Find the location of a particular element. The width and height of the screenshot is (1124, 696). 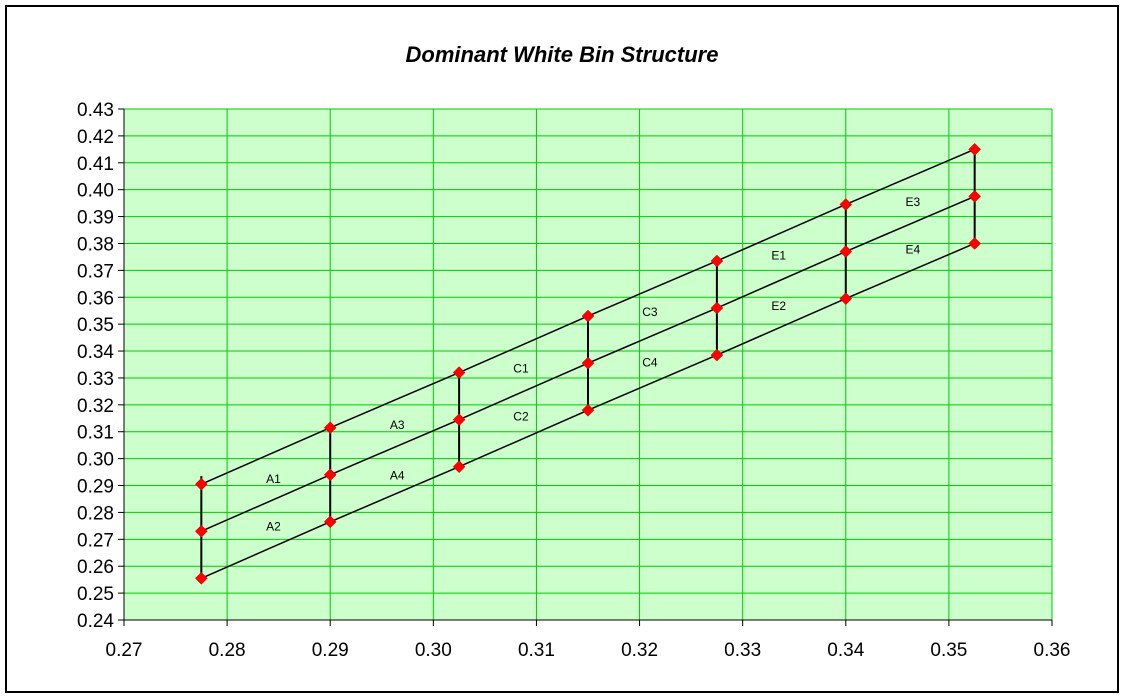

x-tick-label: 0.35 is located at coordinates (948, 650).